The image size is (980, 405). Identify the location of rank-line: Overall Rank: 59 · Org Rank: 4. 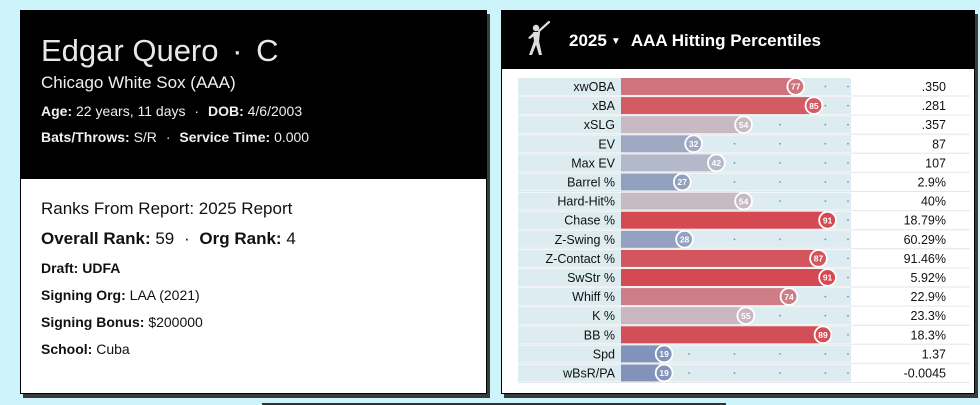
(263, 239).